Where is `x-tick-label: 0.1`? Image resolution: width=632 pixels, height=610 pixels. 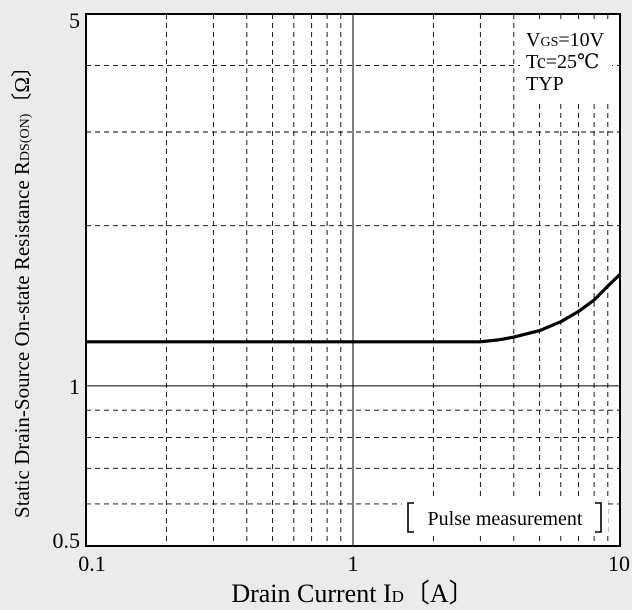
x-tick-label: 0.1 is located at coordinates (92, 563).